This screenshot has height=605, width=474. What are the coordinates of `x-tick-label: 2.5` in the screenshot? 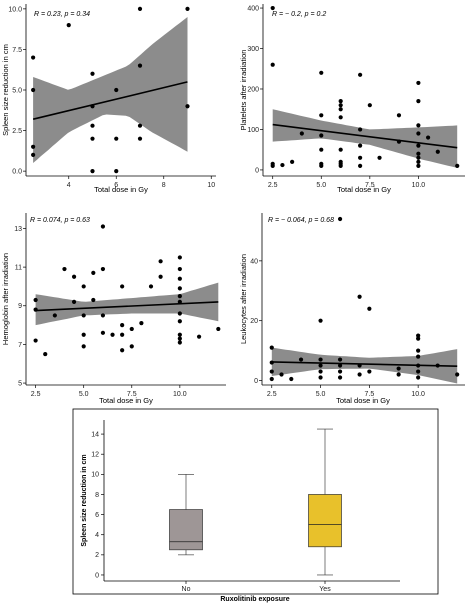 It's located at (272, 394).